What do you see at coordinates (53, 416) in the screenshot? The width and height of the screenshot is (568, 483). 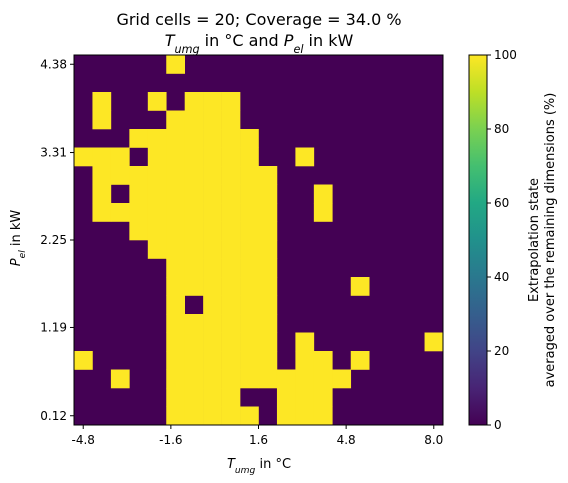 I see `y-tick-label: 0.12` at bounding box center [53, 416].